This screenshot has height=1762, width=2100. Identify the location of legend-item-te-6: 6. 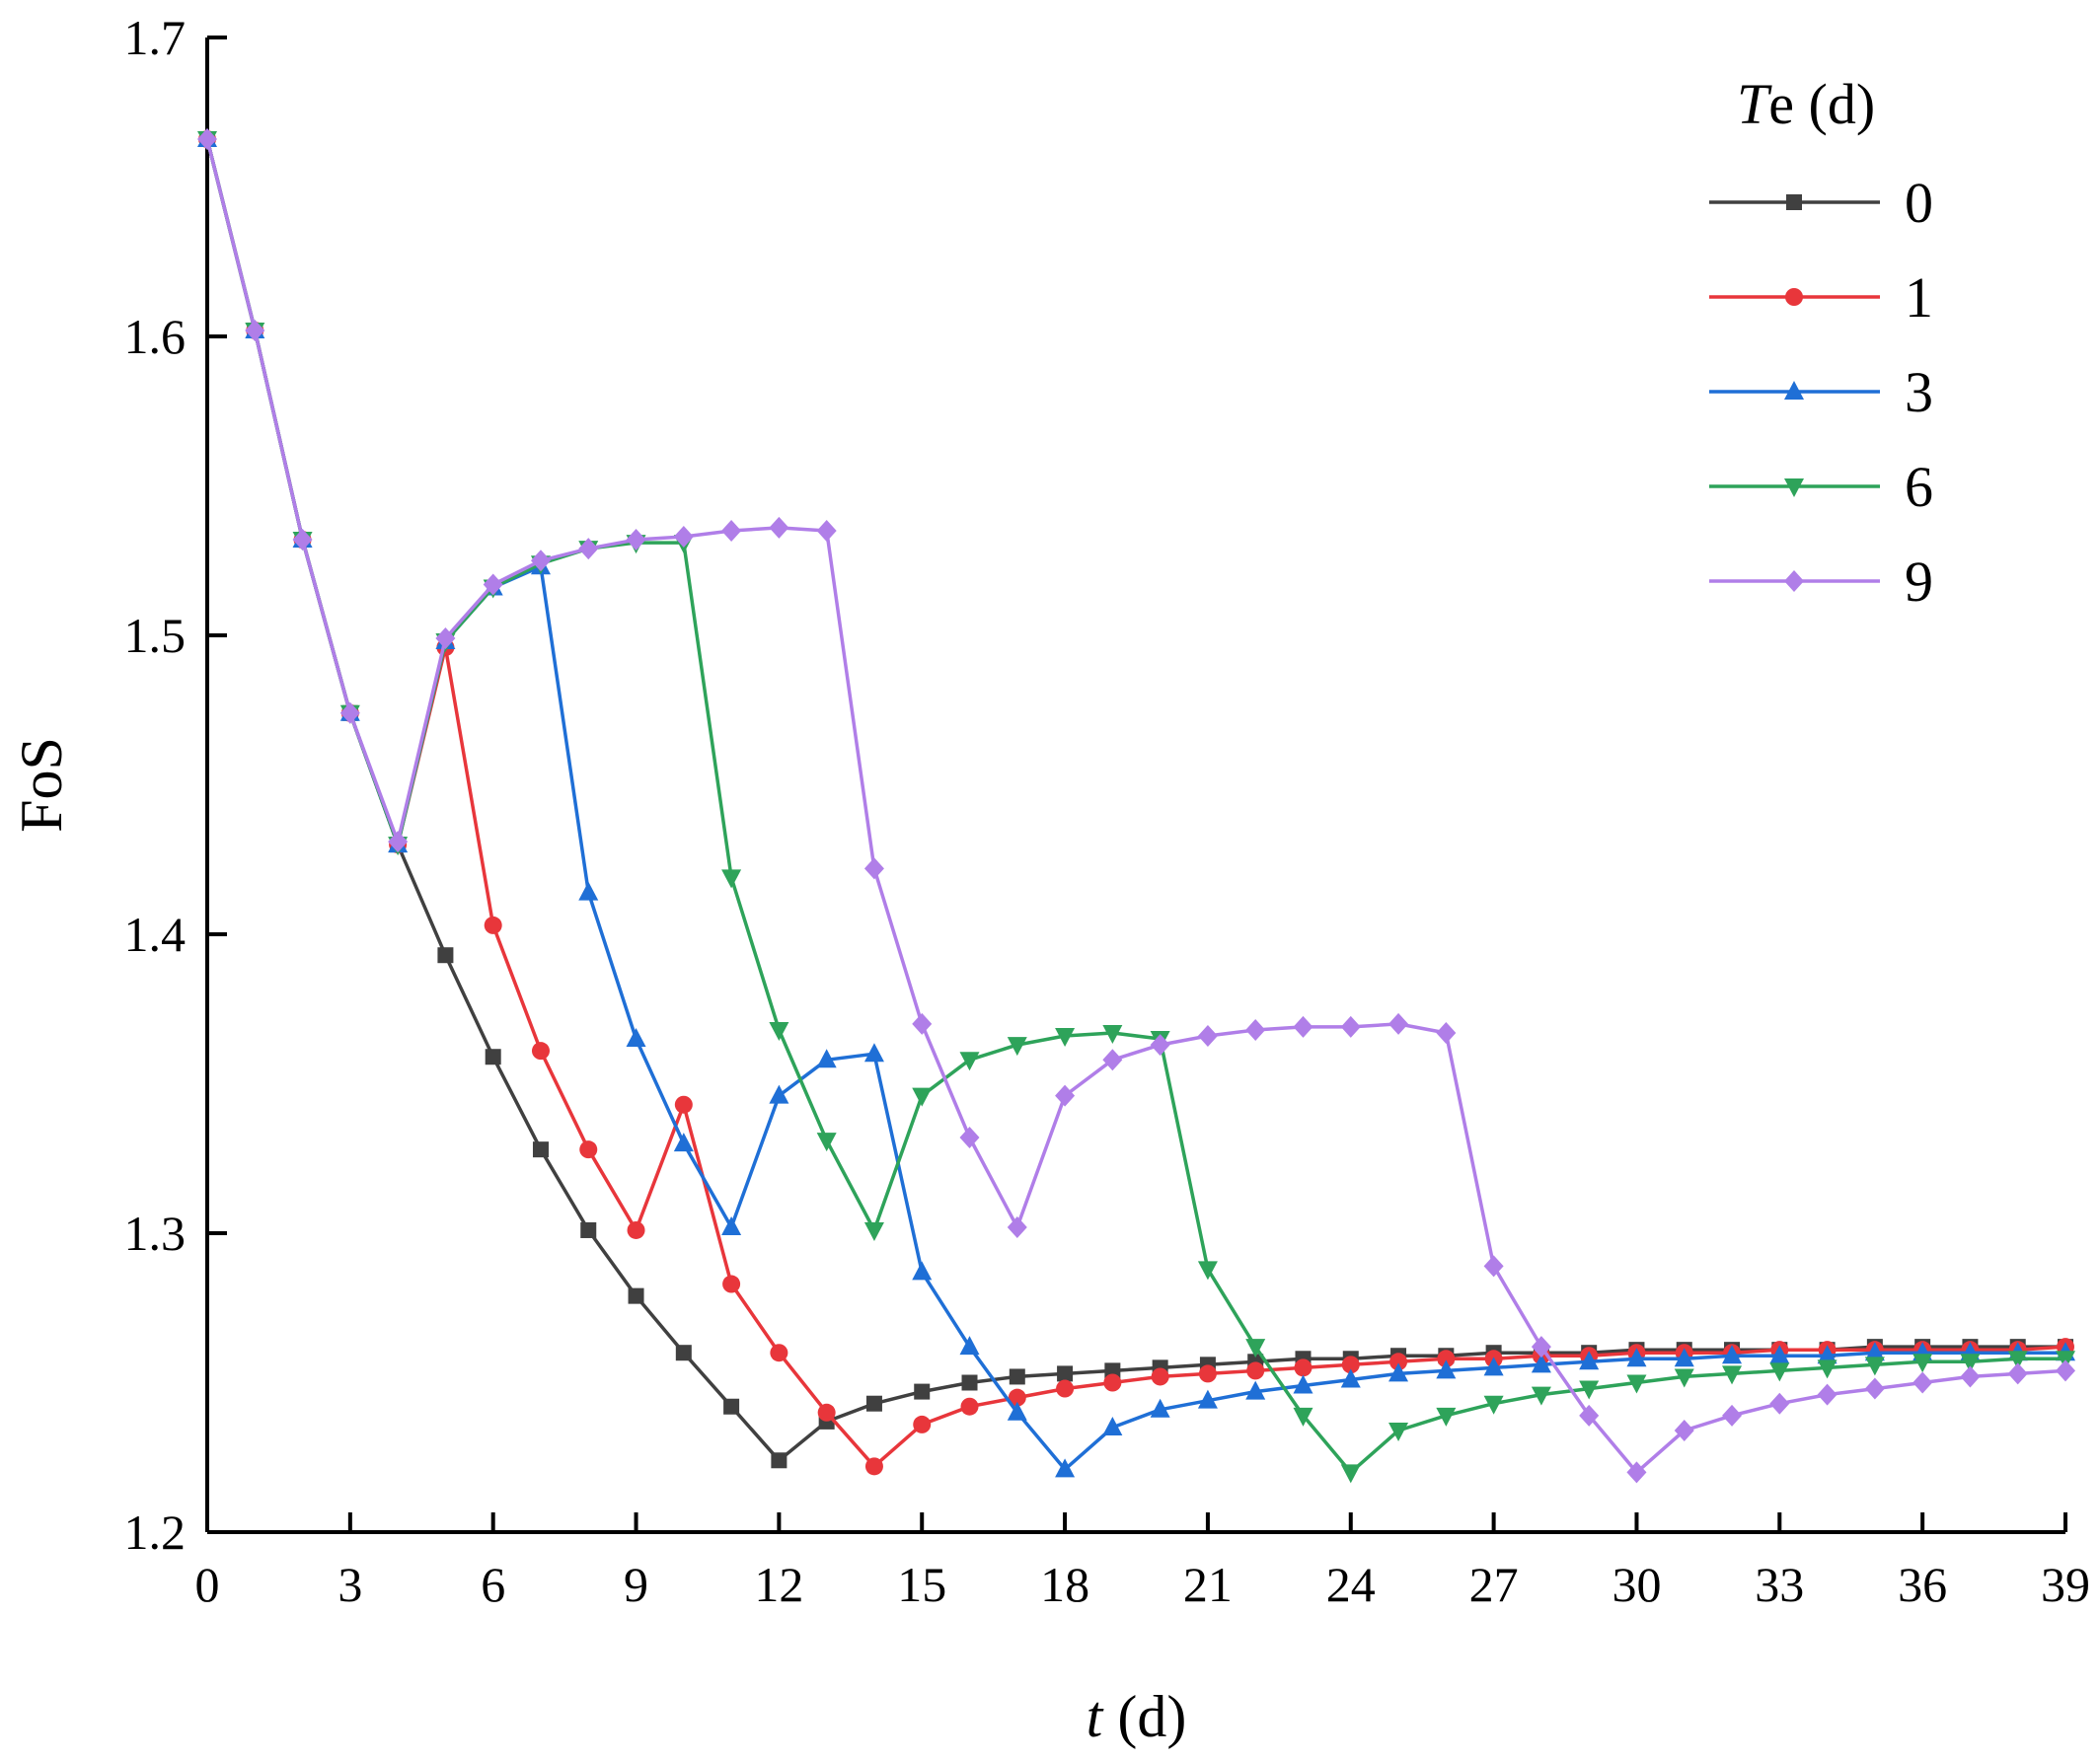
(1821, 487).